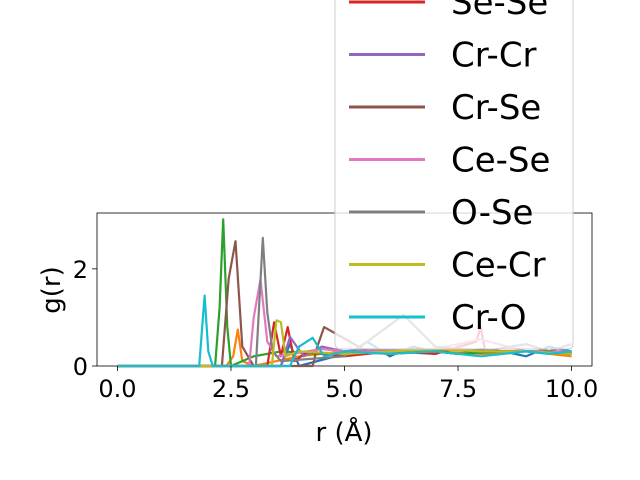 Image resolution: width=640 pixels, height=480 pixels. Describe the element at coordinates (343, 432) in the screenshot. I see `x-axis-label: r (Å)` at that location.